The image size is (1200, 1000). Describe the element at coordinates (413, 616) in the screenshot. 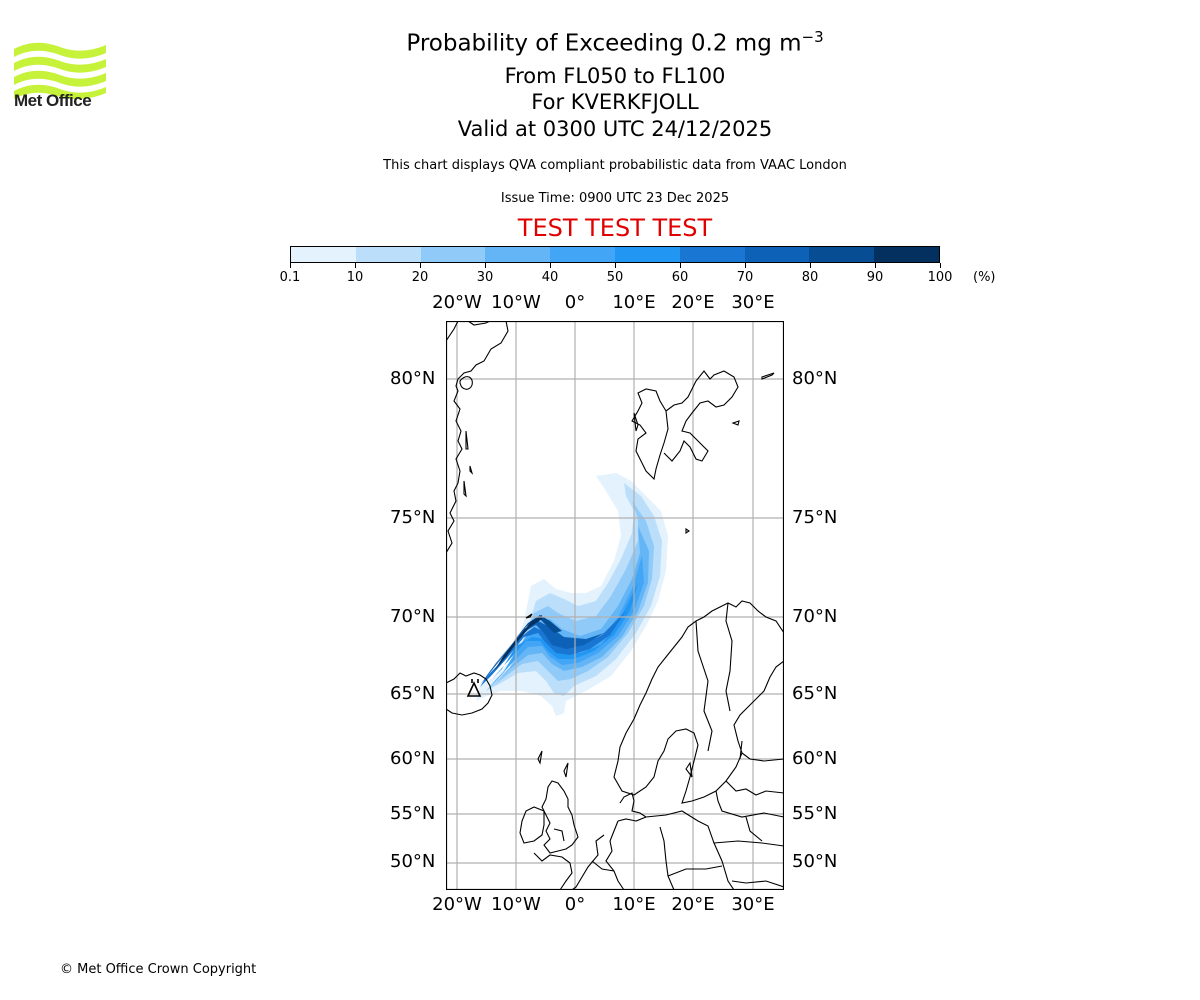

I see `lat-label-left: 70°N` at that location.